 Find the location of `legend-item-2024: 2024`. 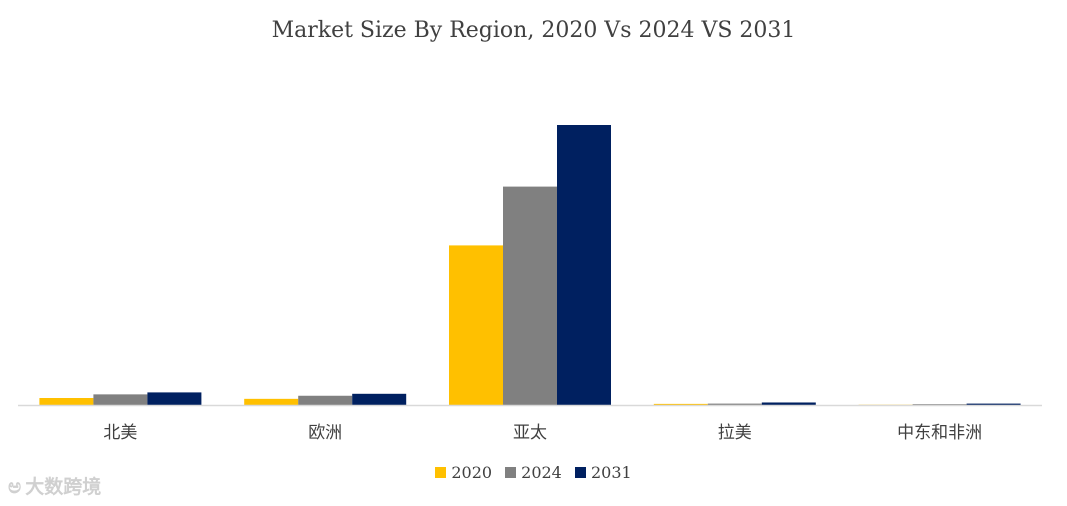

legend-item-2024: 2024 is located at coordinates (533, 472).